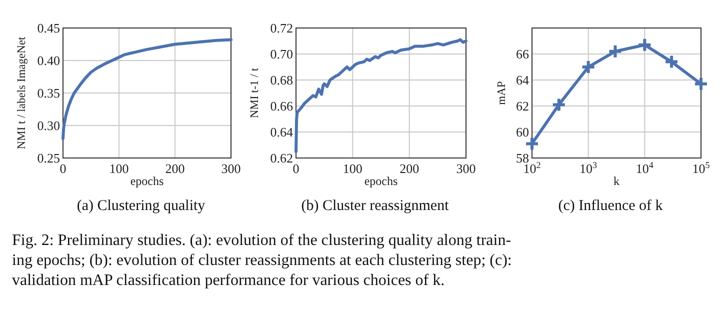 The image size is (720, 320). I want to click on x-tick-label: 10$^{5}$, so click(701, 168).